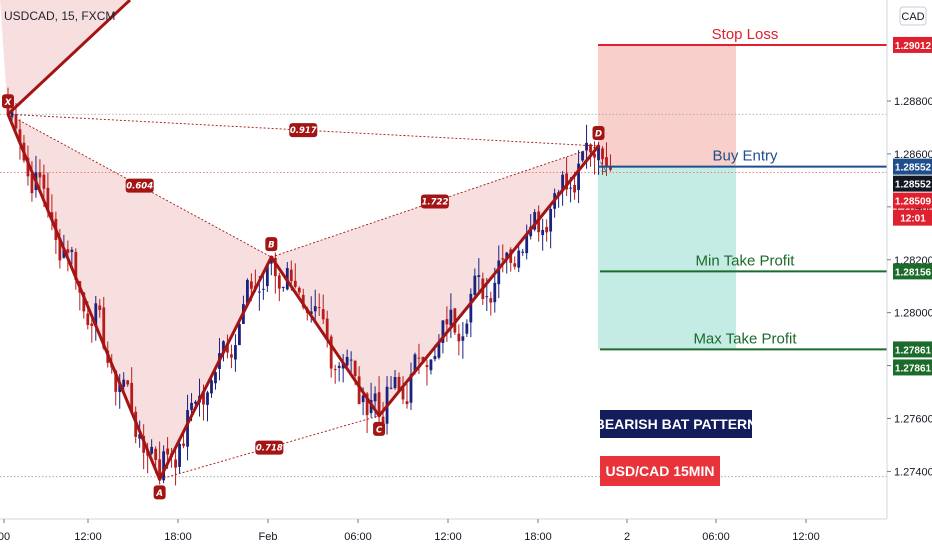  What do you see at coordinates (913, 16) in the screenshot?
I see `currency-badge: CAD` at bounding box center [913, 16].